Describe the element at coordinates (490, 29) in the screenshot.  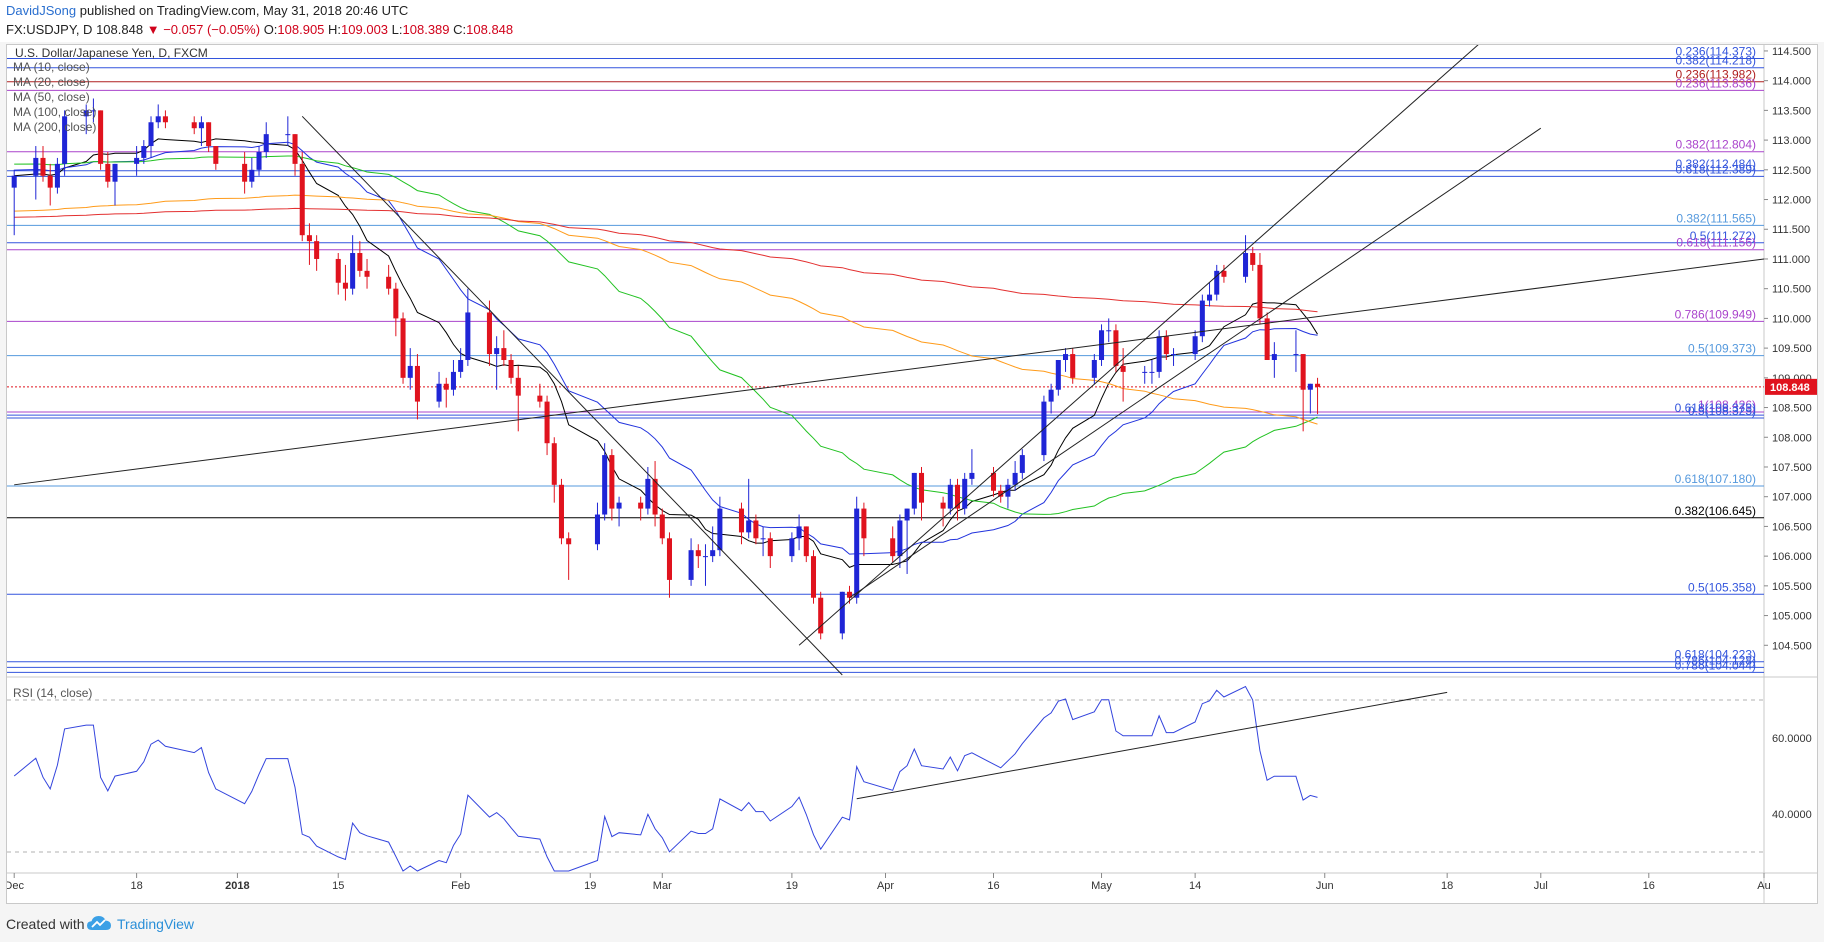
I see `close-value: 108.848` at that location.